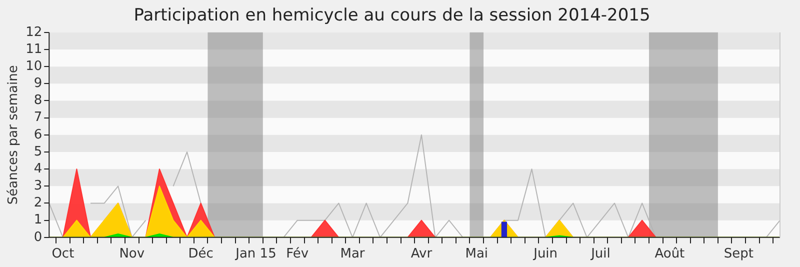  What do you see at coordinates (669, 254) in the screenshot?
I see `x-tick-label: Août` at bounding box center [669, 254].